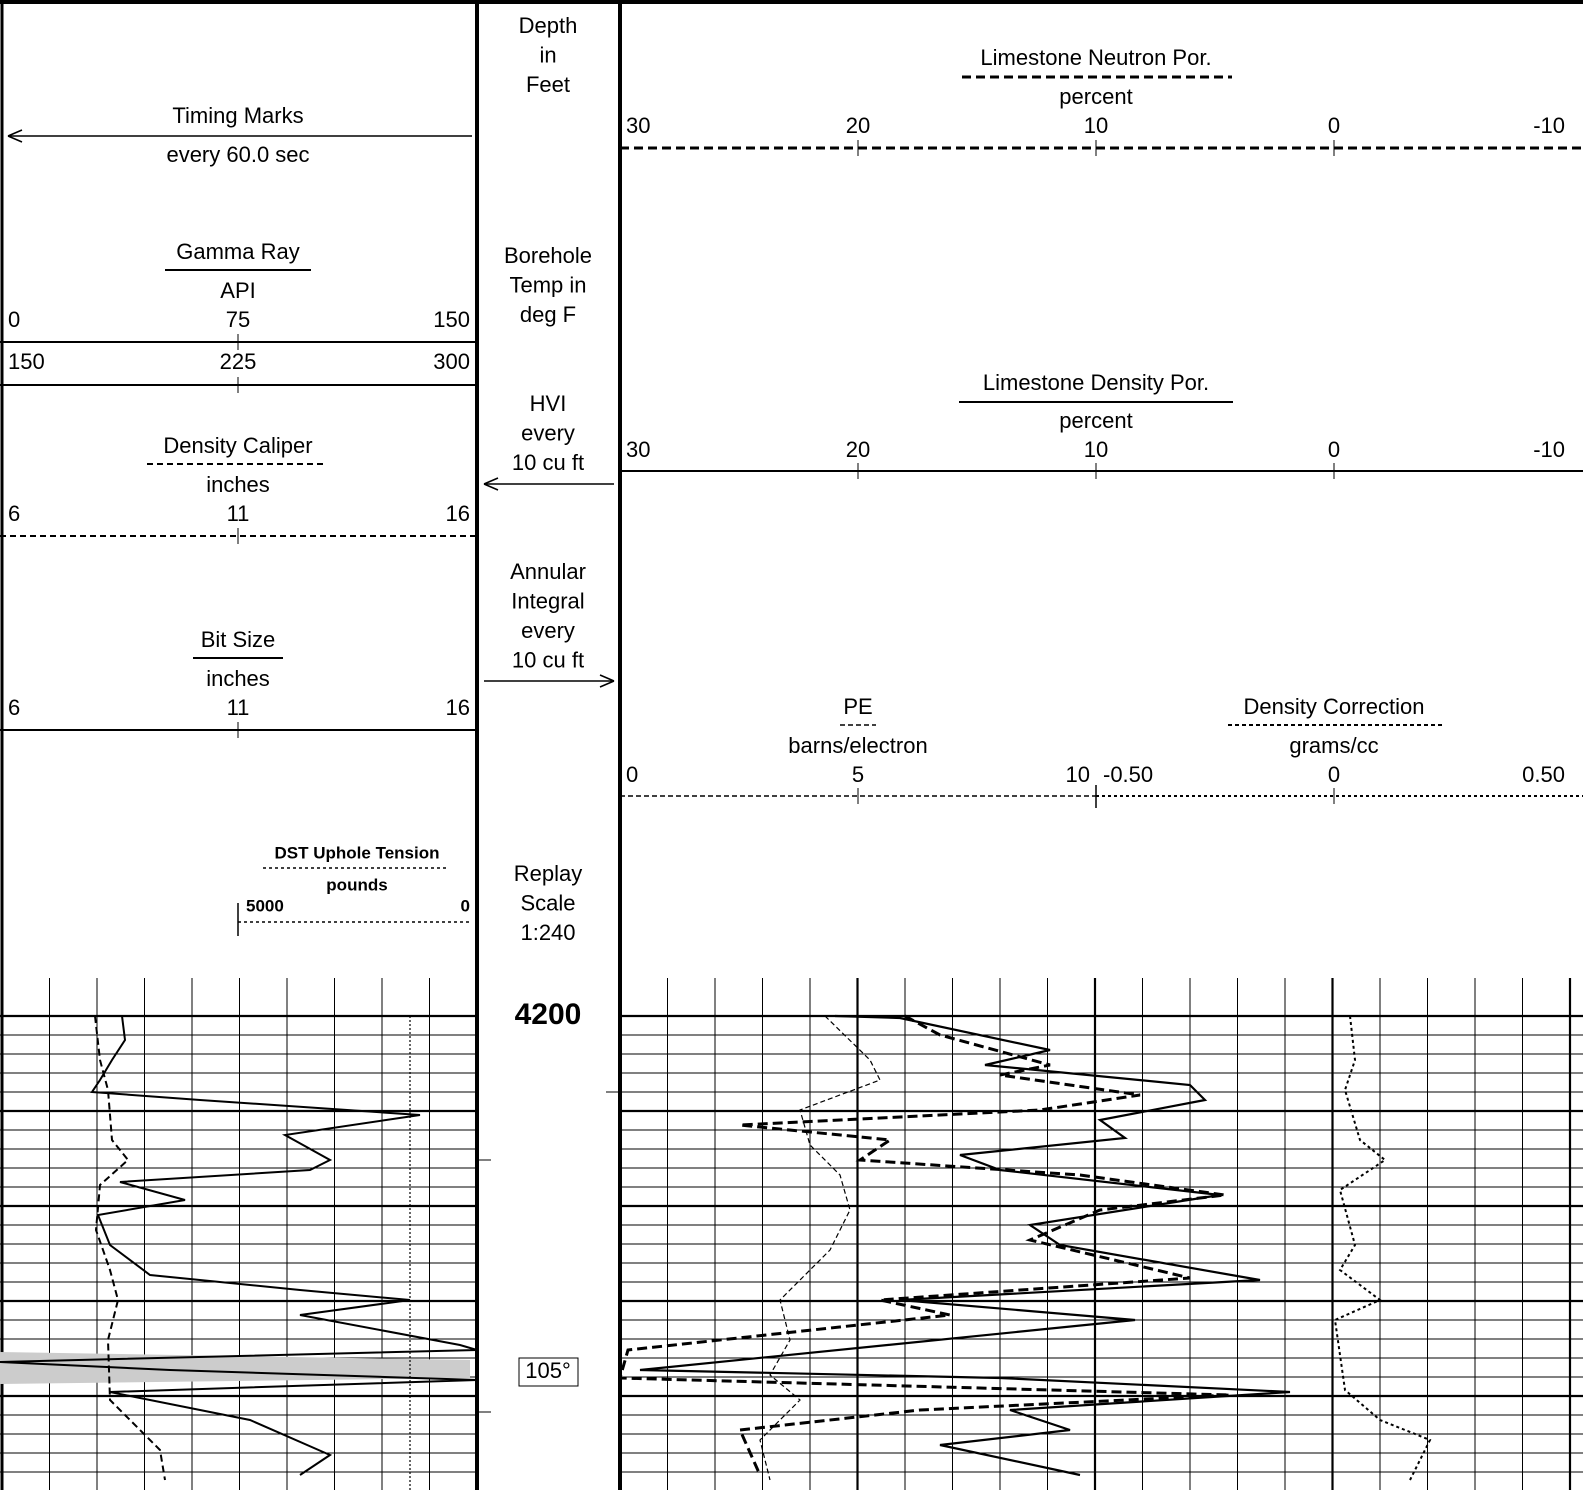 This screenshot has width=1583, height=1495. What do you see at coordinates (548, 873) in the screenshot?
I see `depth-track-label: Replay` at bounding box center [548, 873].